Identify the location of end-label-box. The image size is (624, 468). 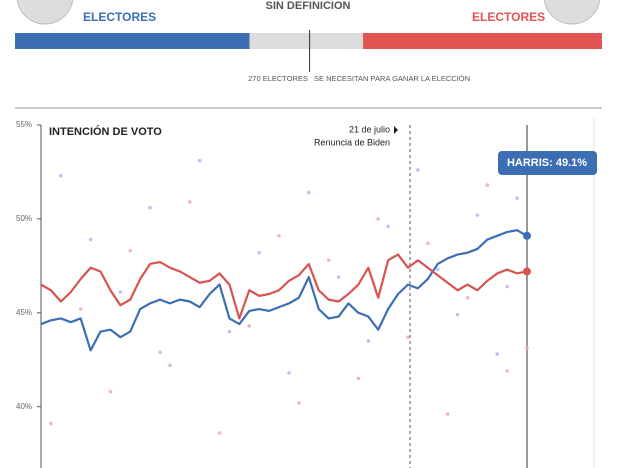
(547, 163).